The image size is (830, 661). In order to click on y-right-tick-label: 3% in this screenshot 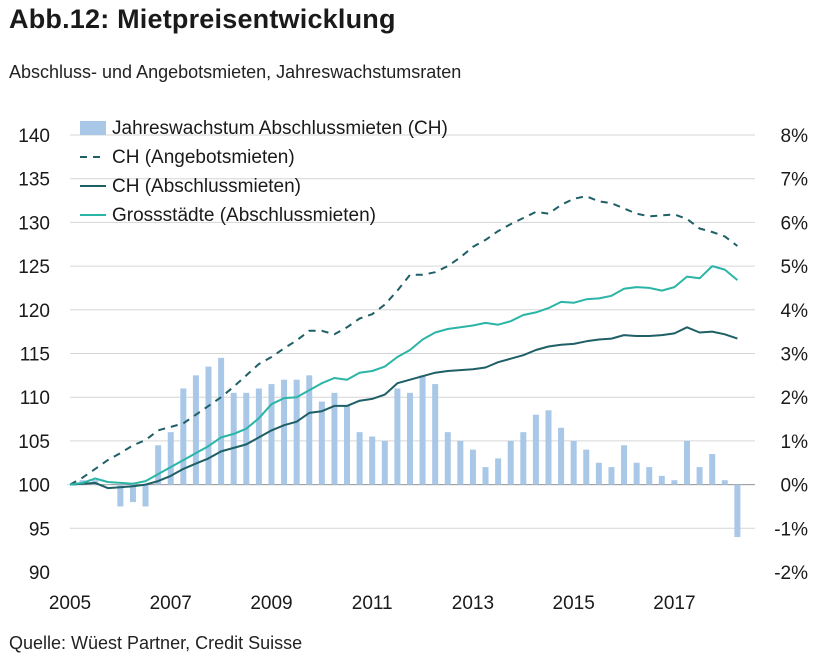, I will do `click(795, 355)`.